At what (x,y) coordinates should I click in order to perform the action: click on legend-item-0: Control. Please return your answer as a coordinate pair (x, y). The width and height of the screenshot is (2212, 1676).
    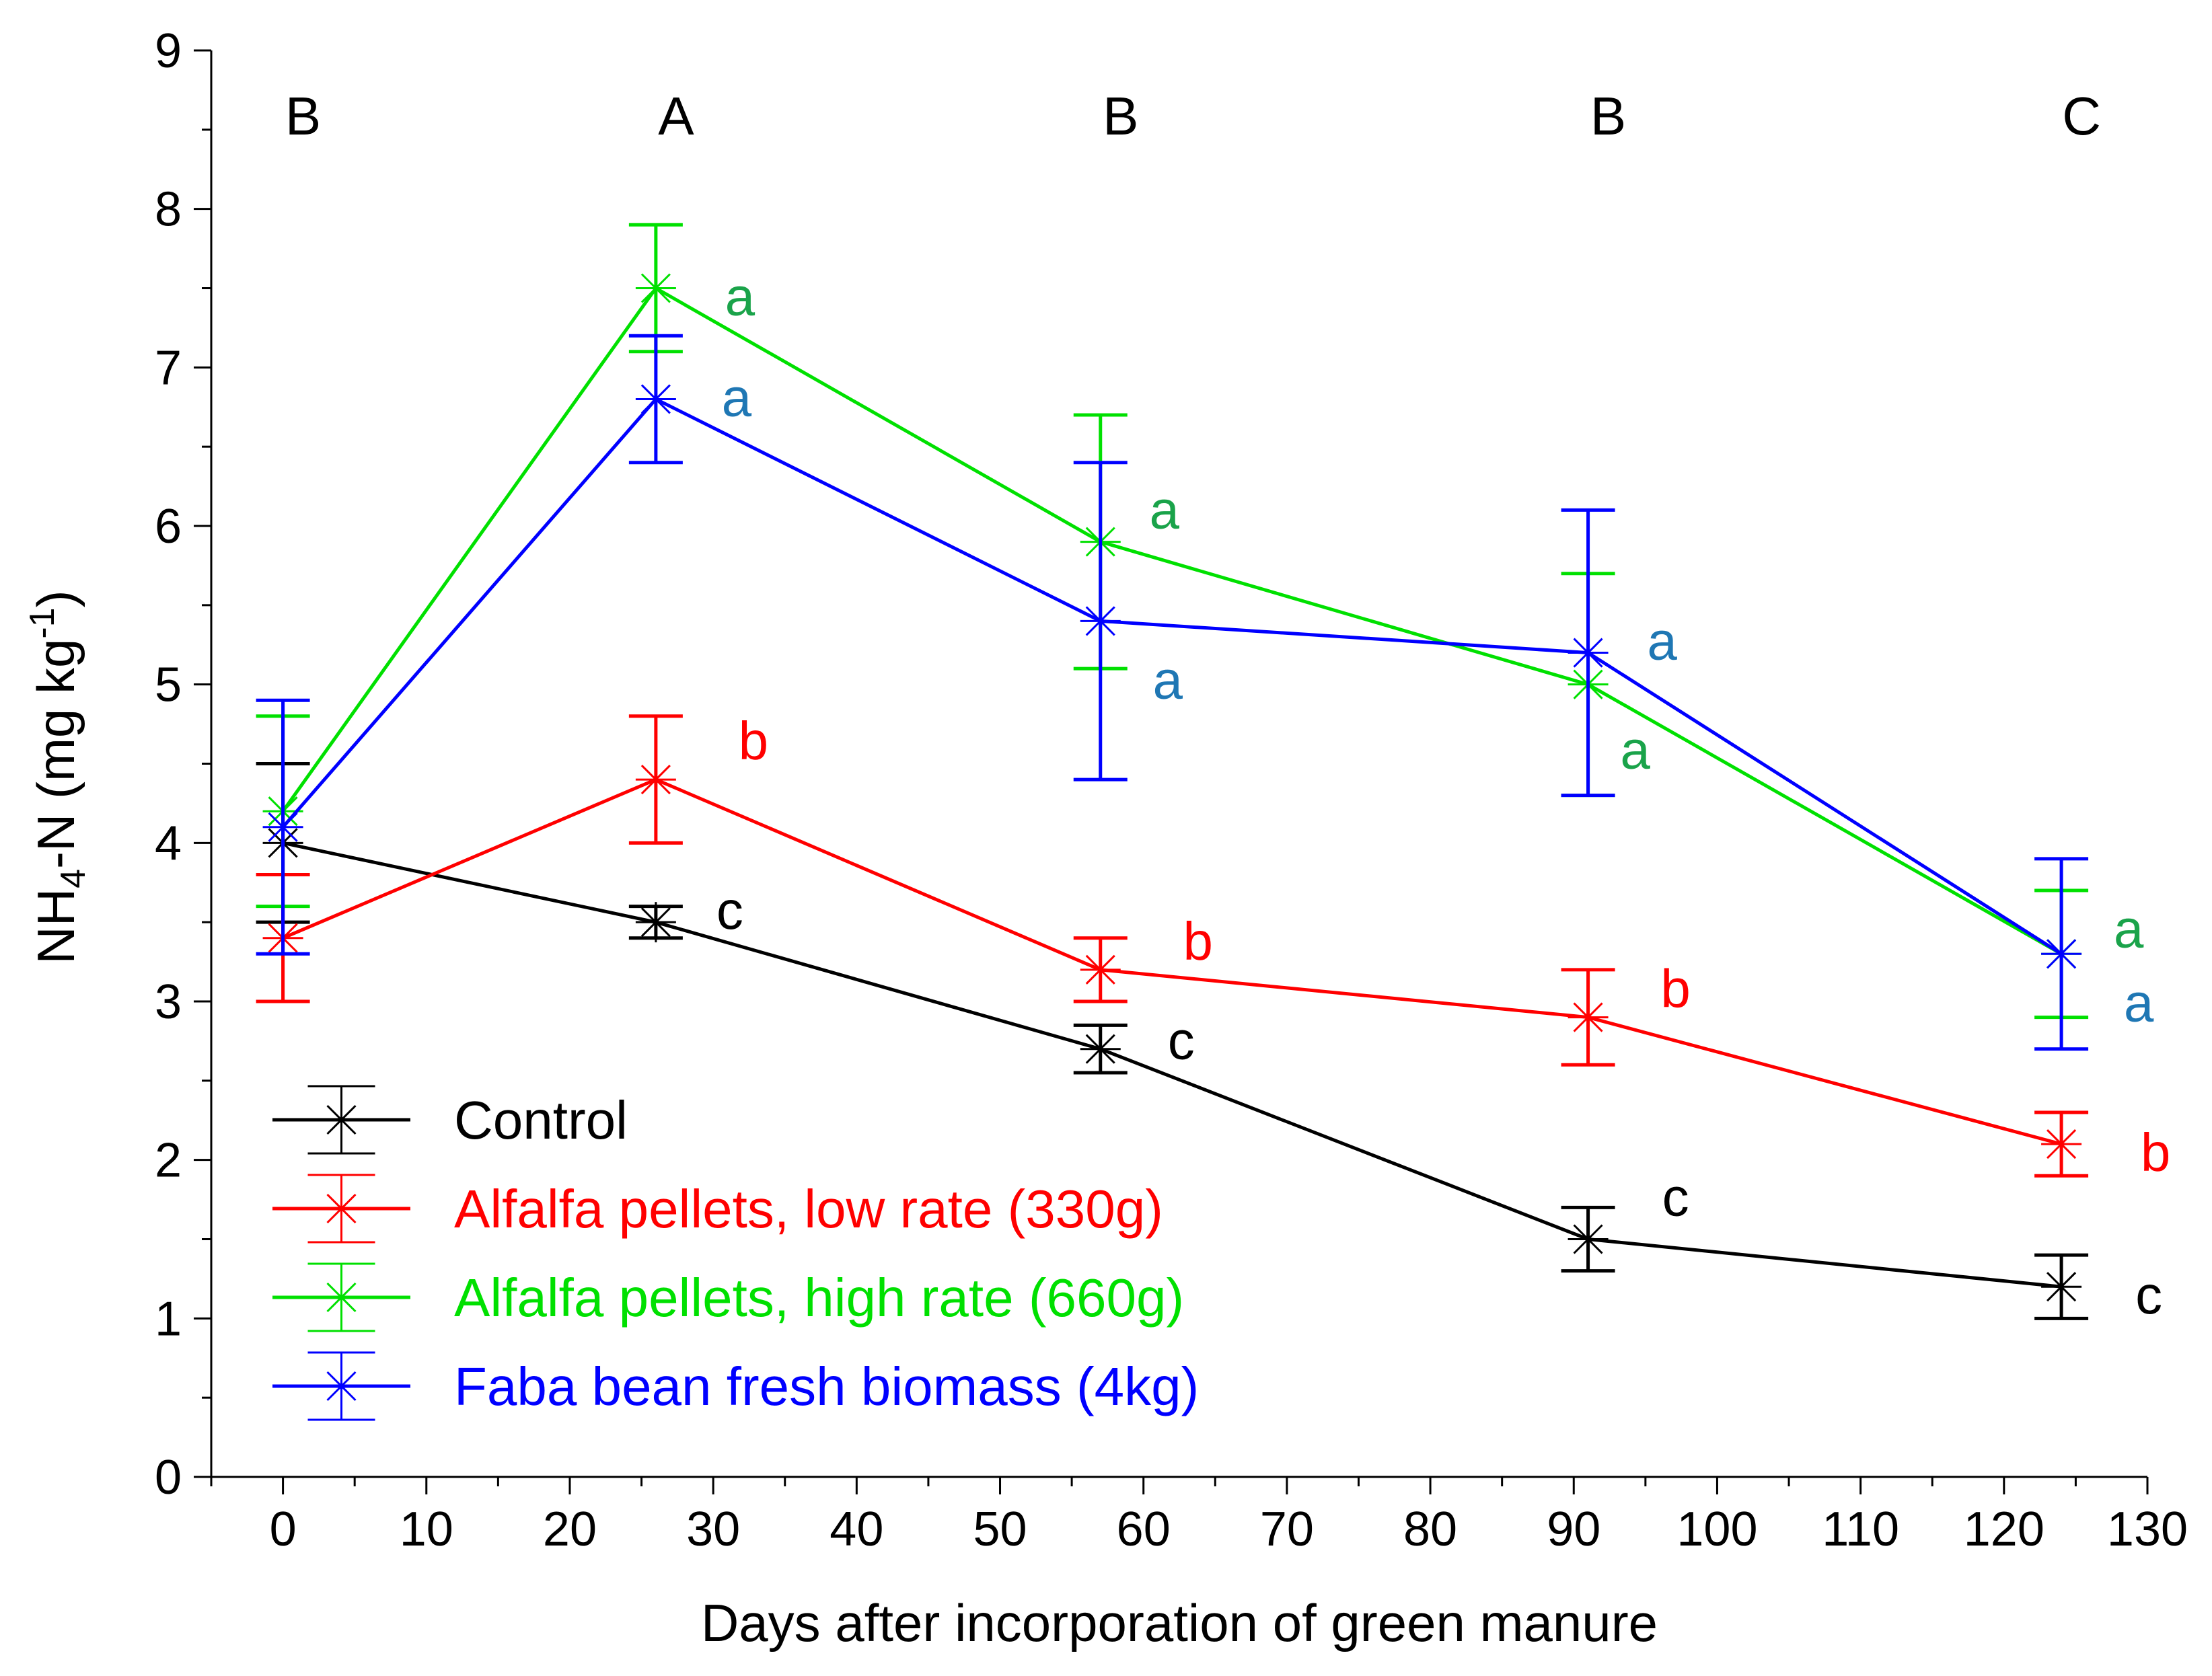
    Looking at the image, I should click on (450, 1120).